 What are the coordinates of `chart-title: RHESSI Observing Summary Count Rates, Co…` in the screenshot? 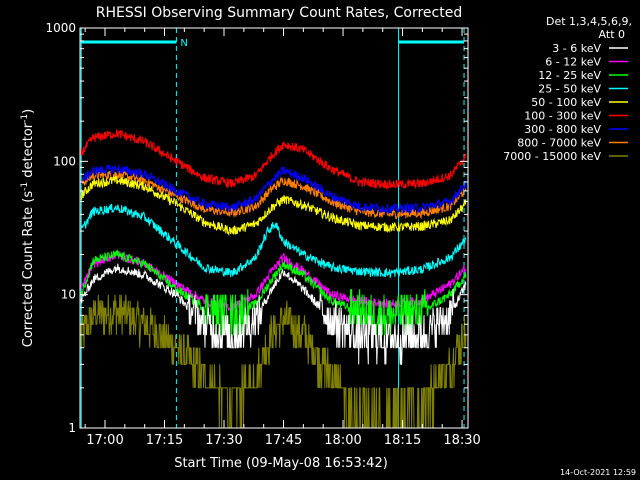 It's located at (279, 13).